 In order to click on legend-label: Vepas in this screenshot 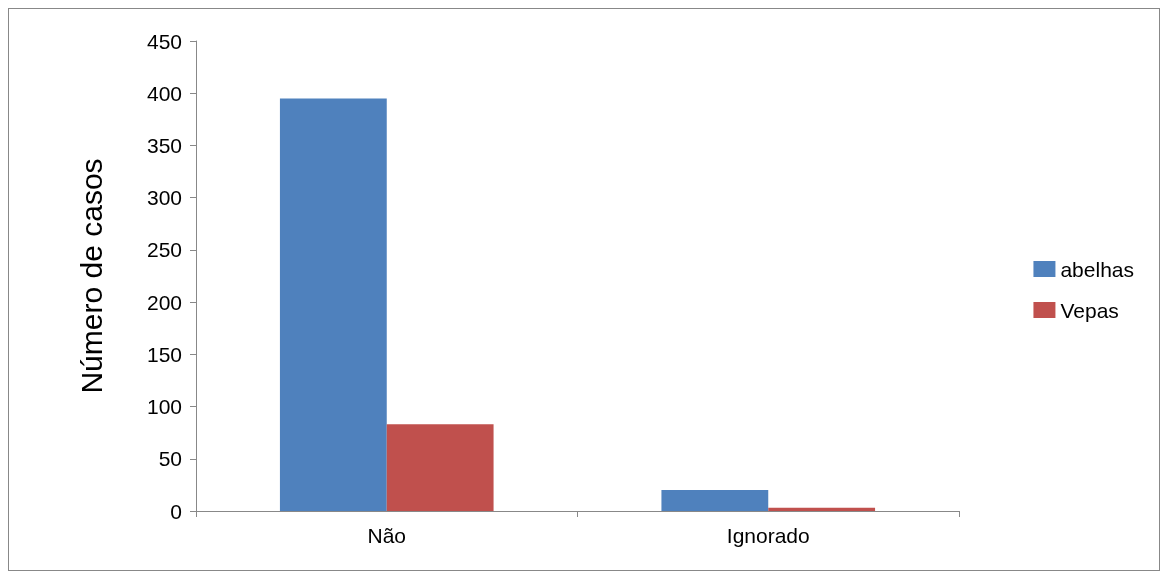, I will do `click(1089, 310)`.